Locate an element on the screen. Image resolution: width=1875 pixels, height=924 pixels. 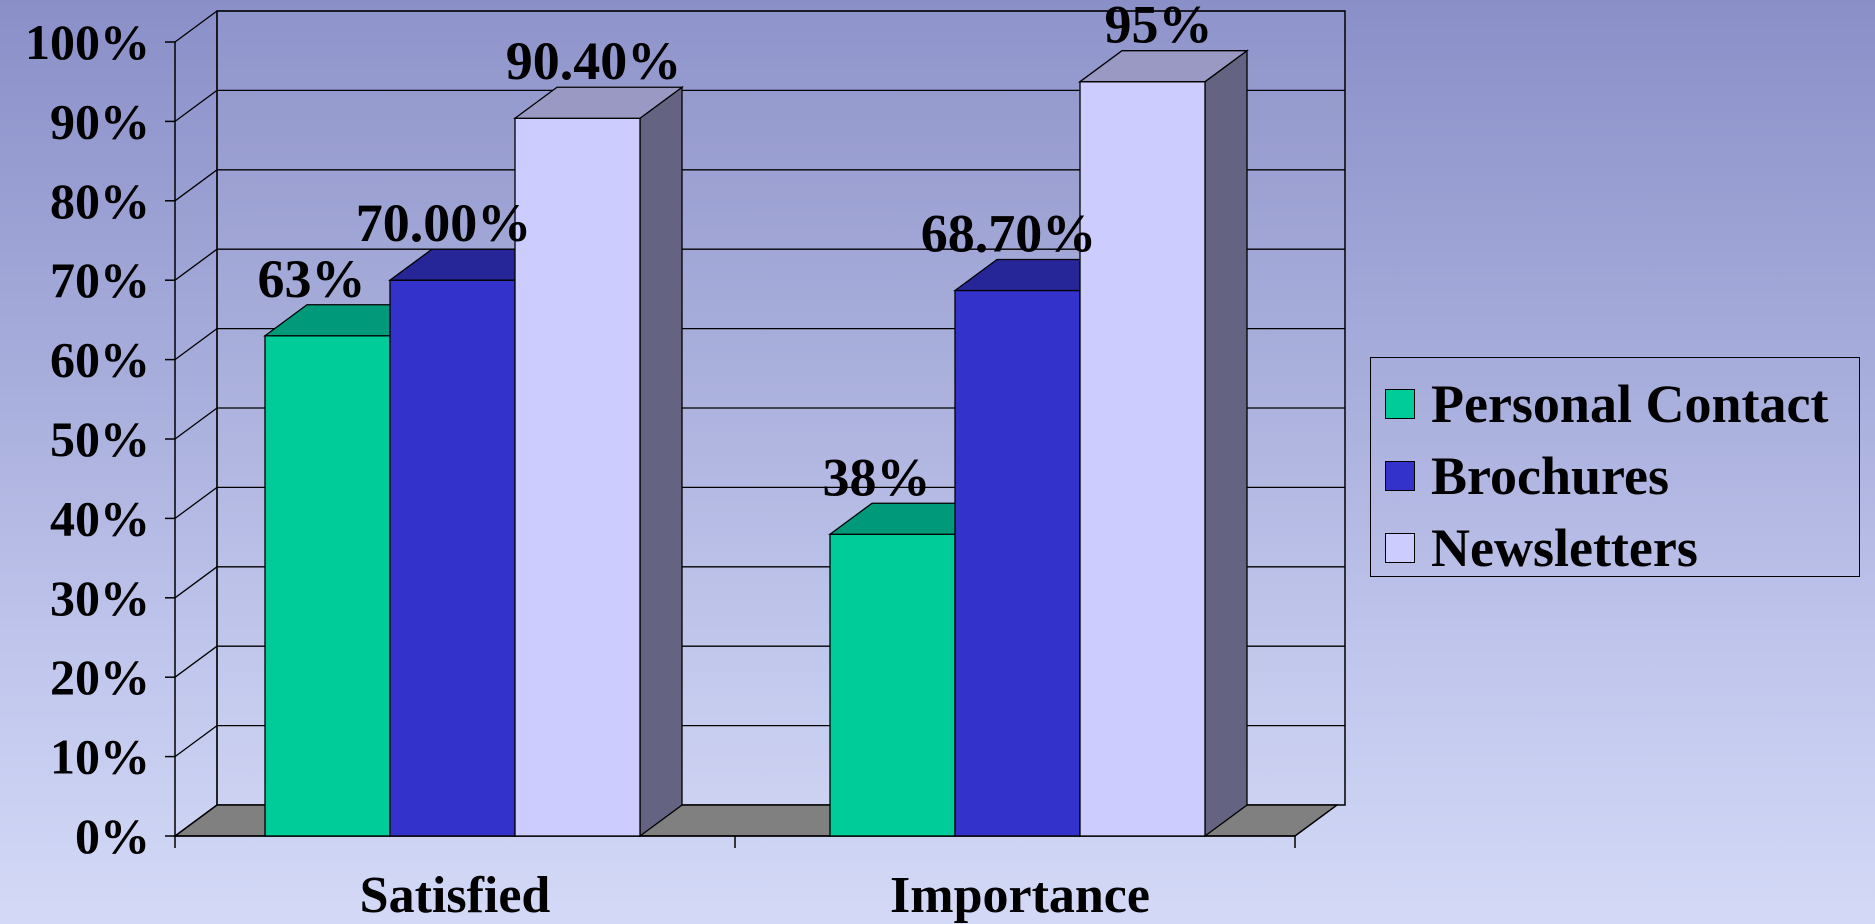
y-tick-label: 50% is located at coordinates (100, 439).